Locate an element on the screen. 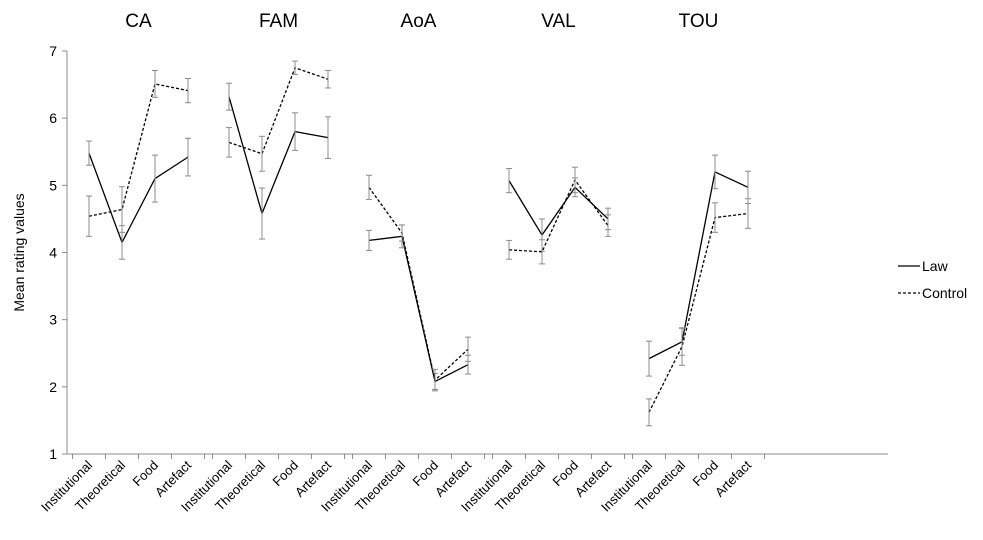  series-line-control-ca is located at coordinates (138, 150).